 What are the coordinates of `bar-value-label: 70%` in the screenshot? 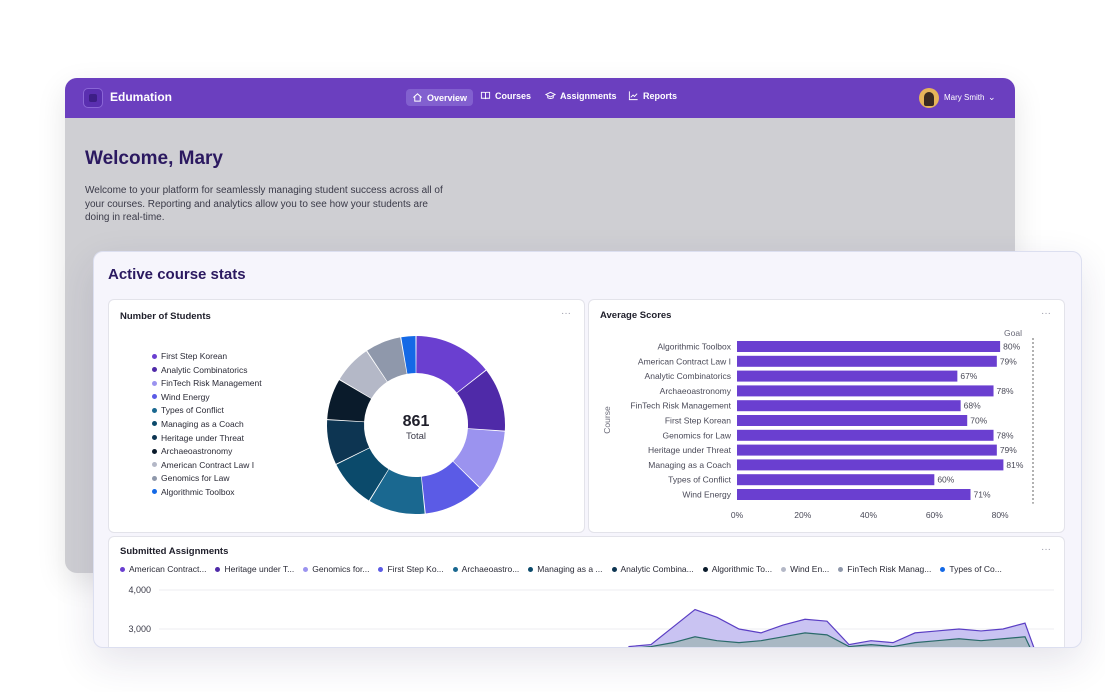 It's located at (978, 421).